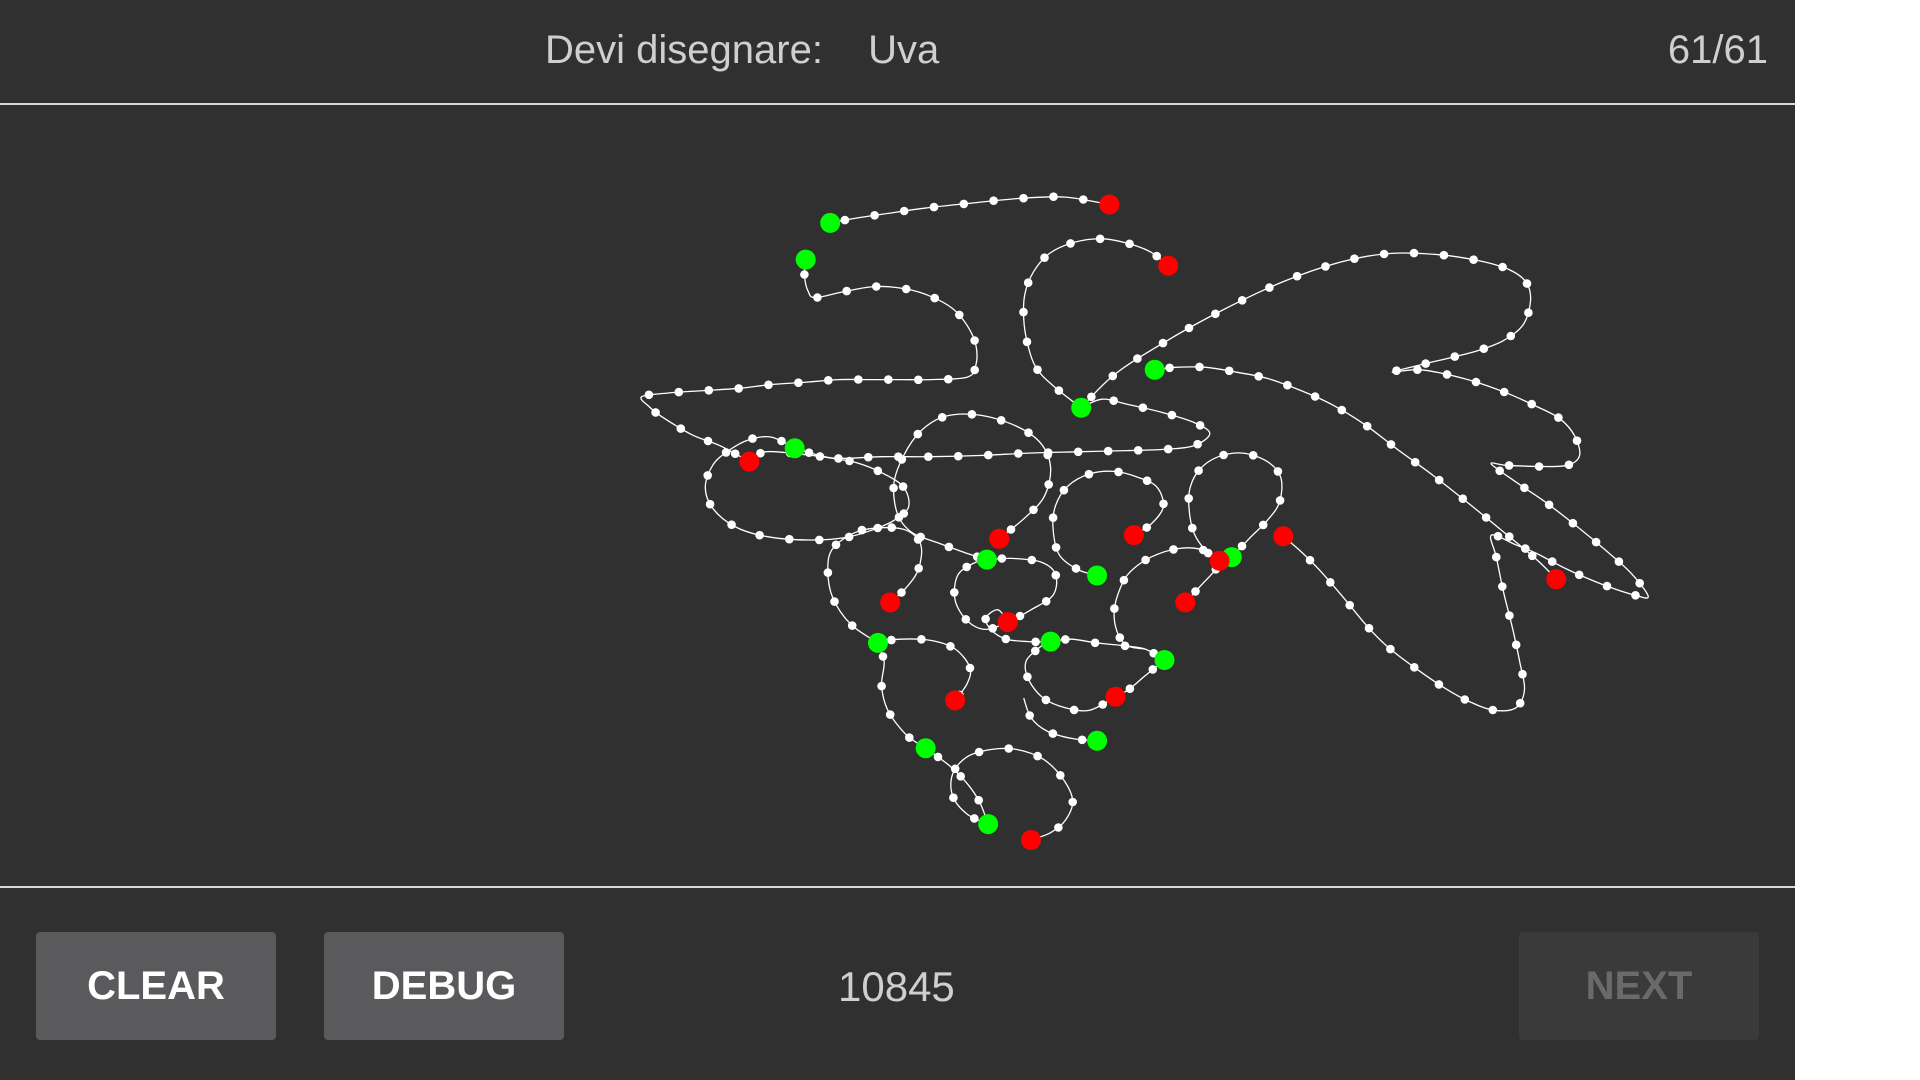  What do you see at coordinates (684, 50) in the screenshot?
I see `prompt-label: Devi disegnare:` at bounding box center [684, 50].